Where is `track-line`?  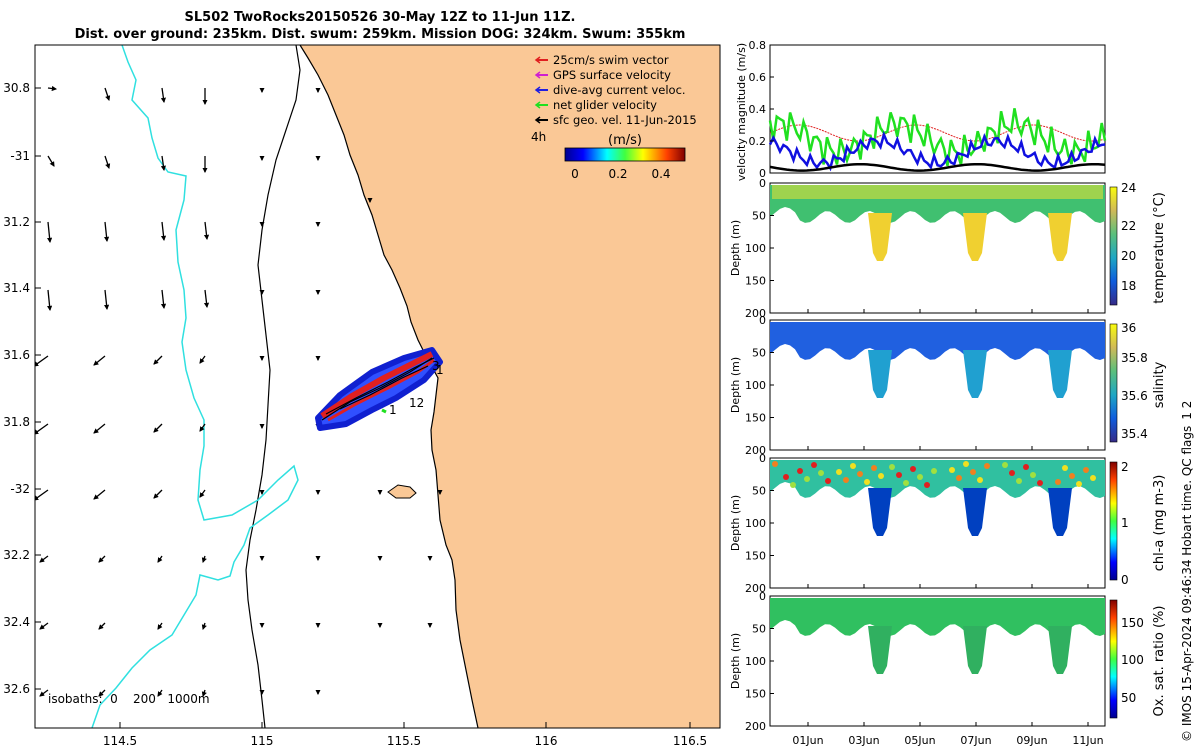
track-line is located at coordinates (377, 389).